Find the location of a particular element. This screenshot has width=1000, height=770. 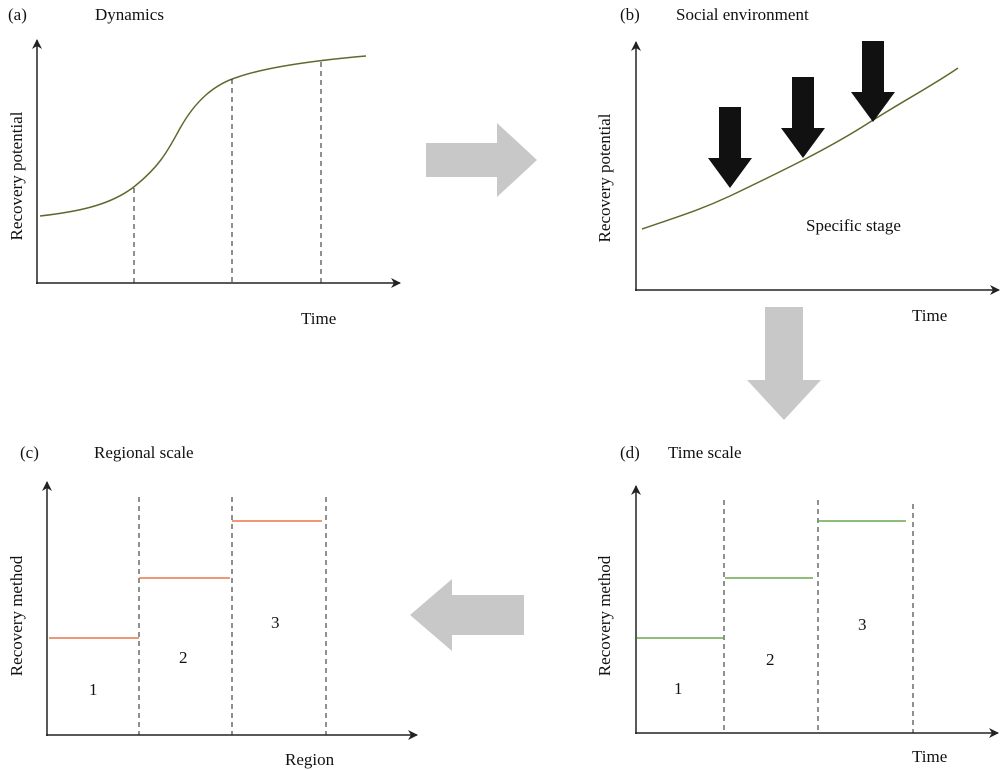

panel-c-letter: (c) is located at coordinates (29, 452).